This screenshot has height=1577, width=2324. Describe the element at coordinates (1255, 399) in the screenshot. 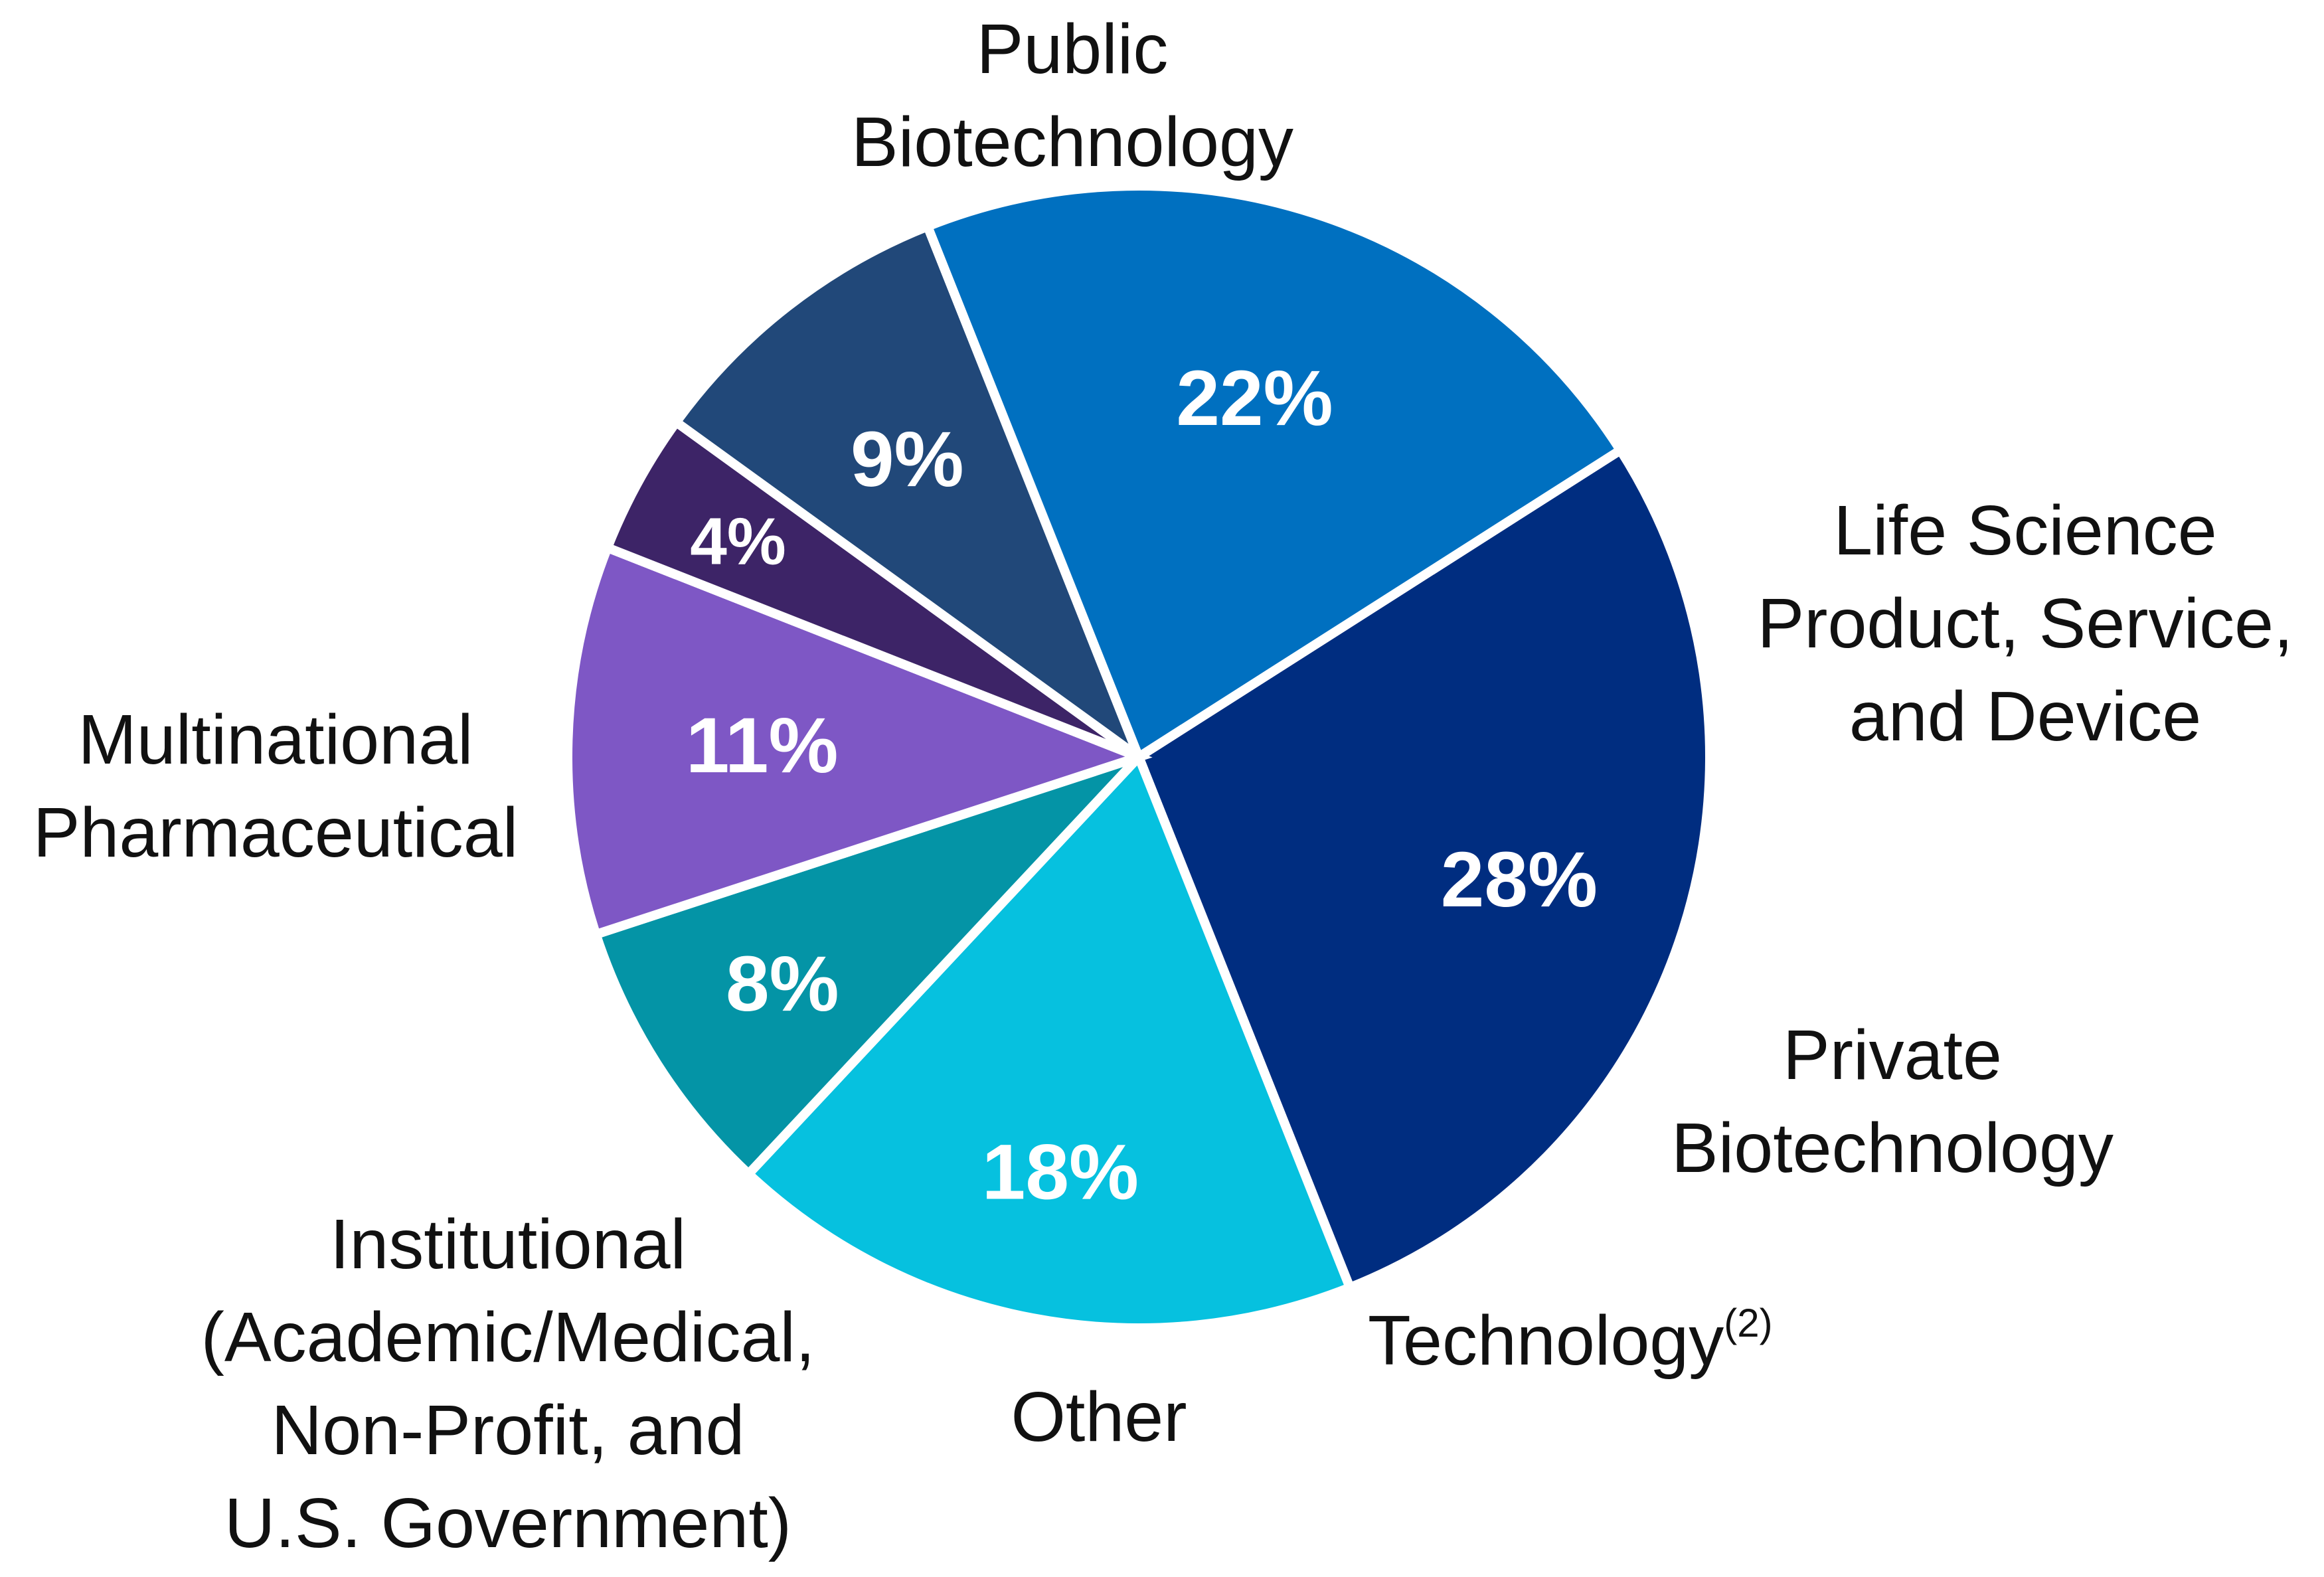

I see `pie-value-label: 22%` at that location.